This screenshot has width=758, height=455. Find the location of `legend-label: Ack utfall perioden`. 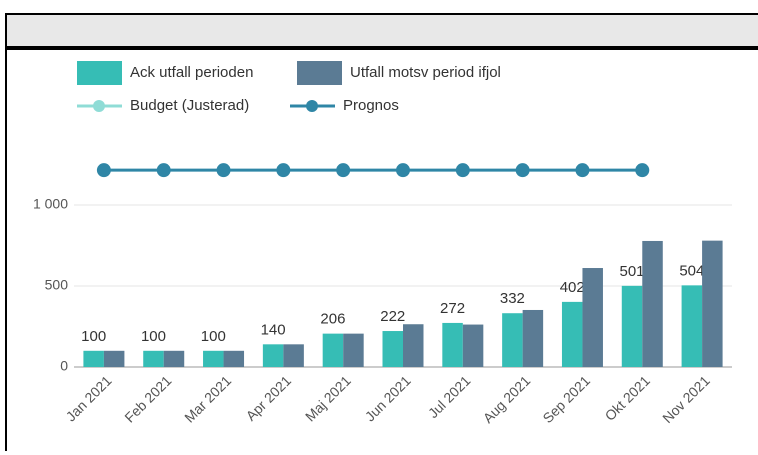

legend-label: Ack utfall perioden is located at coordinates (191, 72).